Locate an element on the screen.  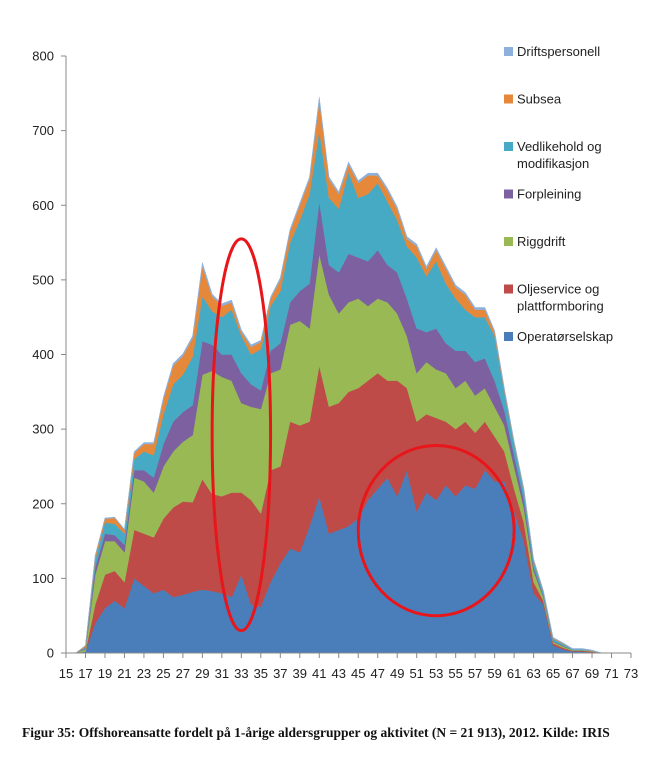
x-tick-label: 35 is located at coordinates (261, 673).